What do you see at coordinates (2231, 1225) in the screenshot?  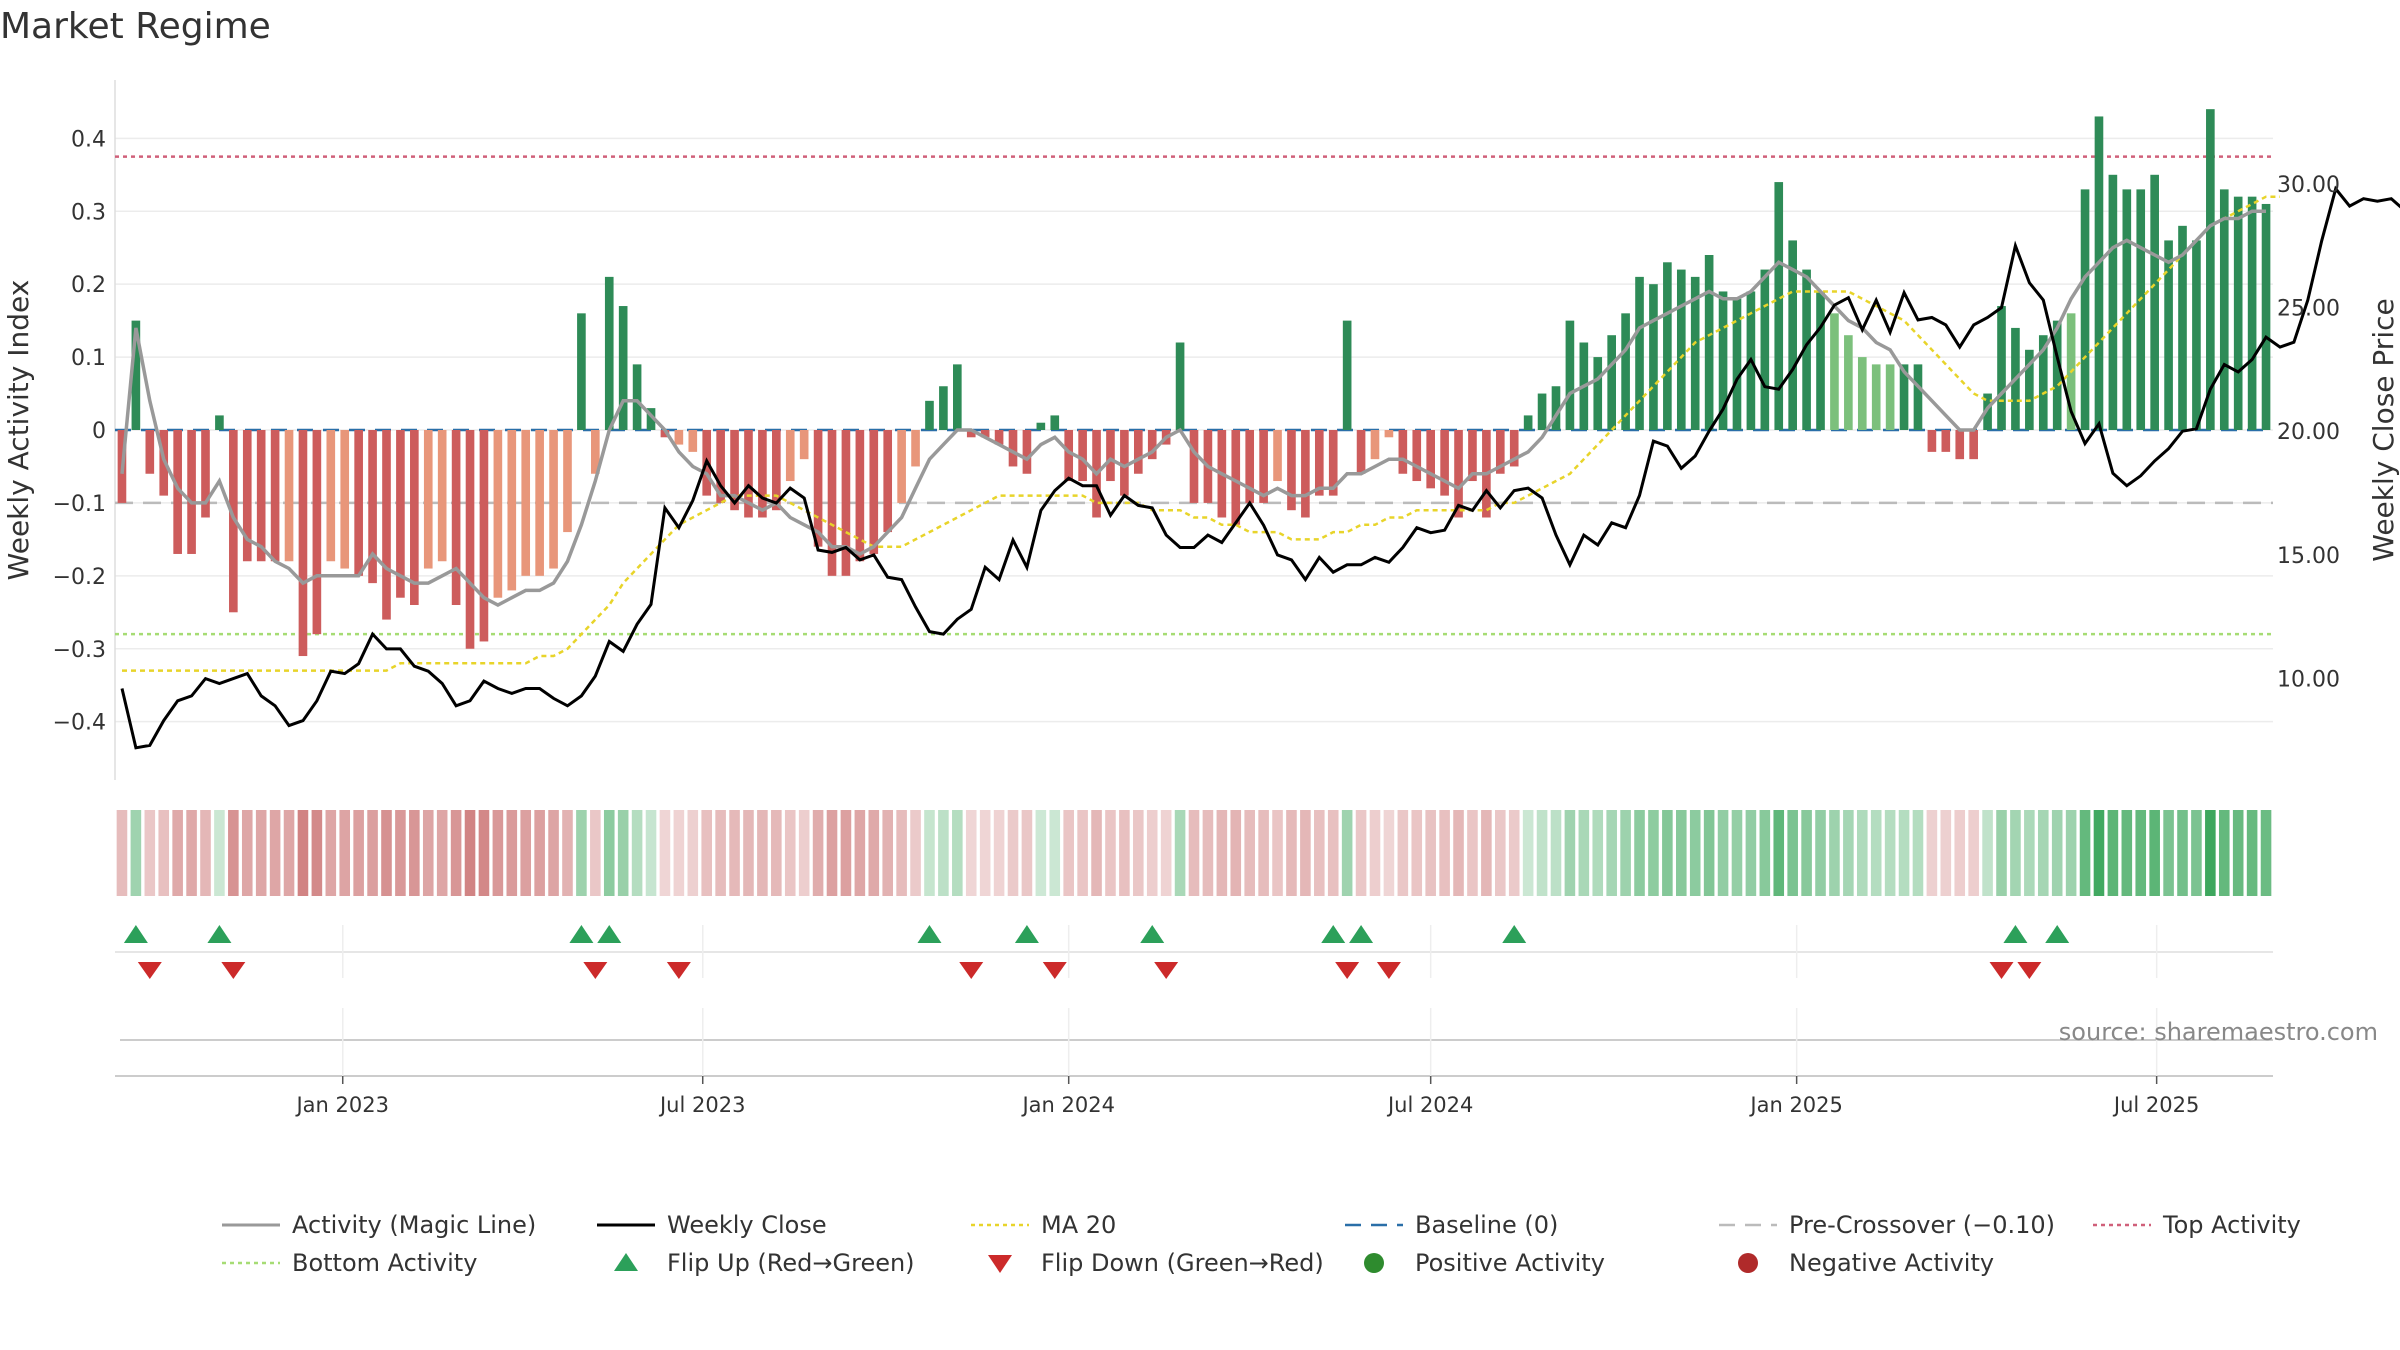 I see `legend-label: Top Activity` at bounding box center [2231, 1225].